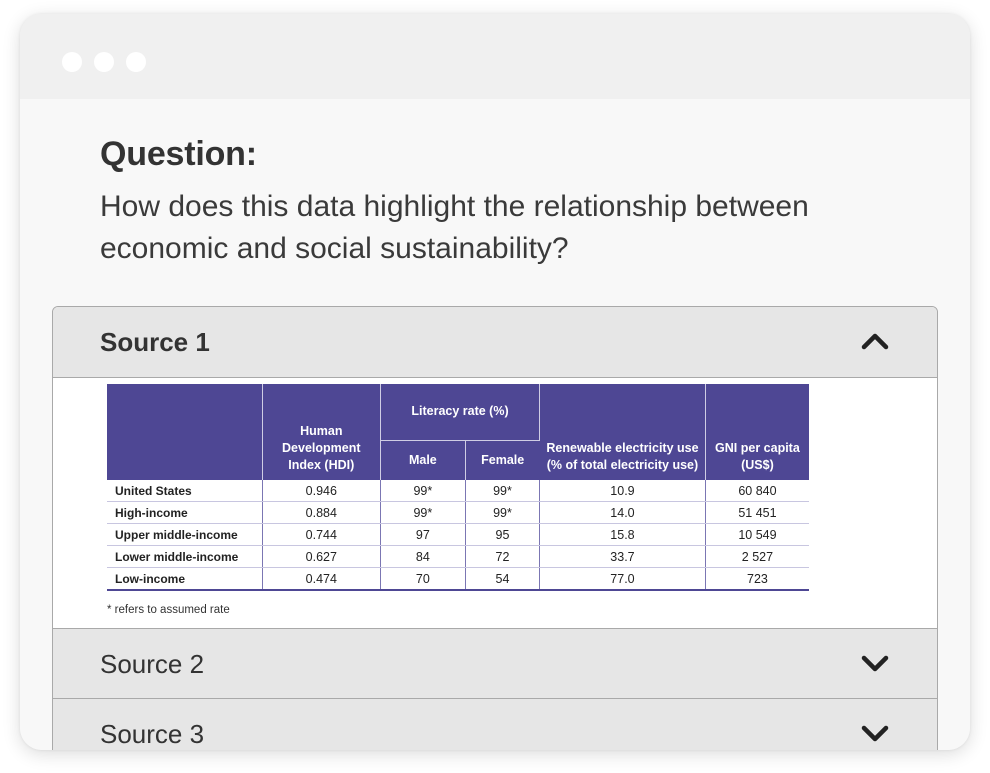  Describe the element at coordinates (321, 534) in the screenshot. I see `hdi-cell: 0.744` at that location.